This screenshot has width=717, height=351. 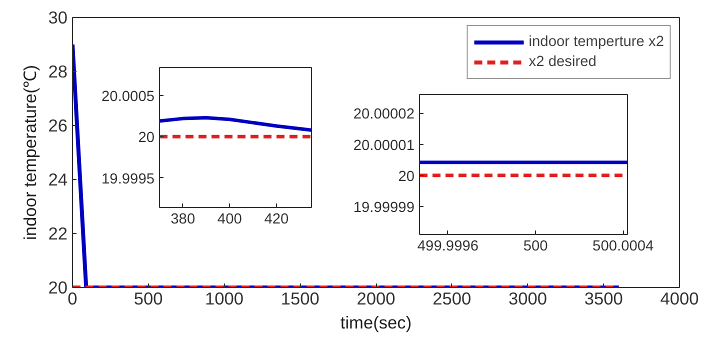 What do you see at coordinates (452, 298) in the screenshot?
I see `x-tick-label: 2500` at bounding box center [452, 298].